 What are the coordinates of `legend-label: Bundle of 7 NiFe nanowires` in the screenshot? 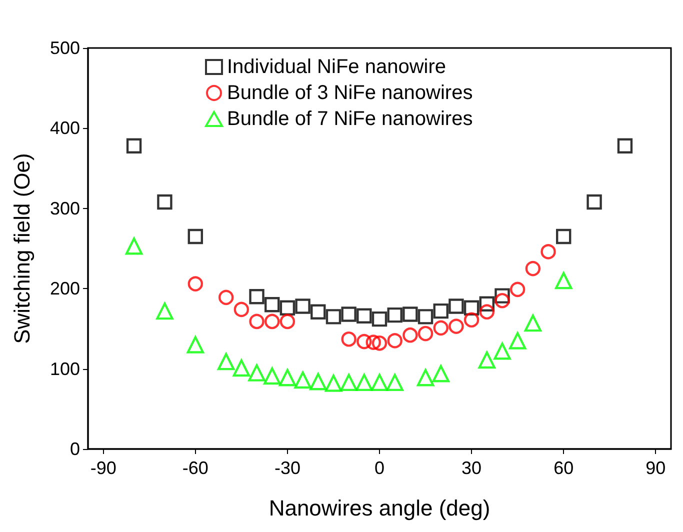 It's located at (350, 119).